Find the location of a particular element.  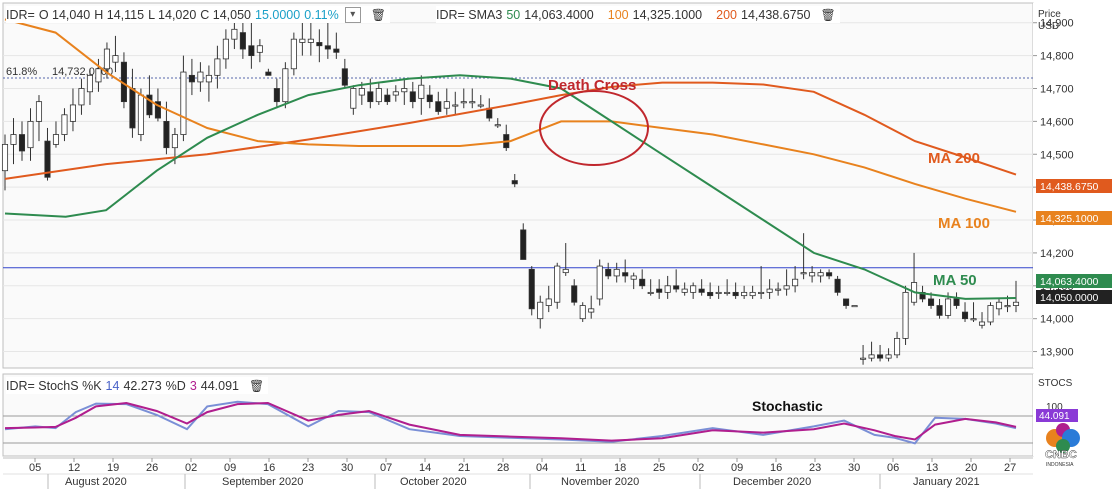

month-label: November 2020 is located at coordinates (600, 482).